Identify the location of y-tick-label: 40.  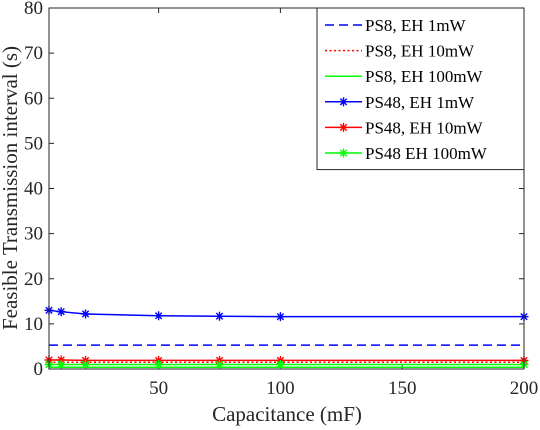
(33, 189).